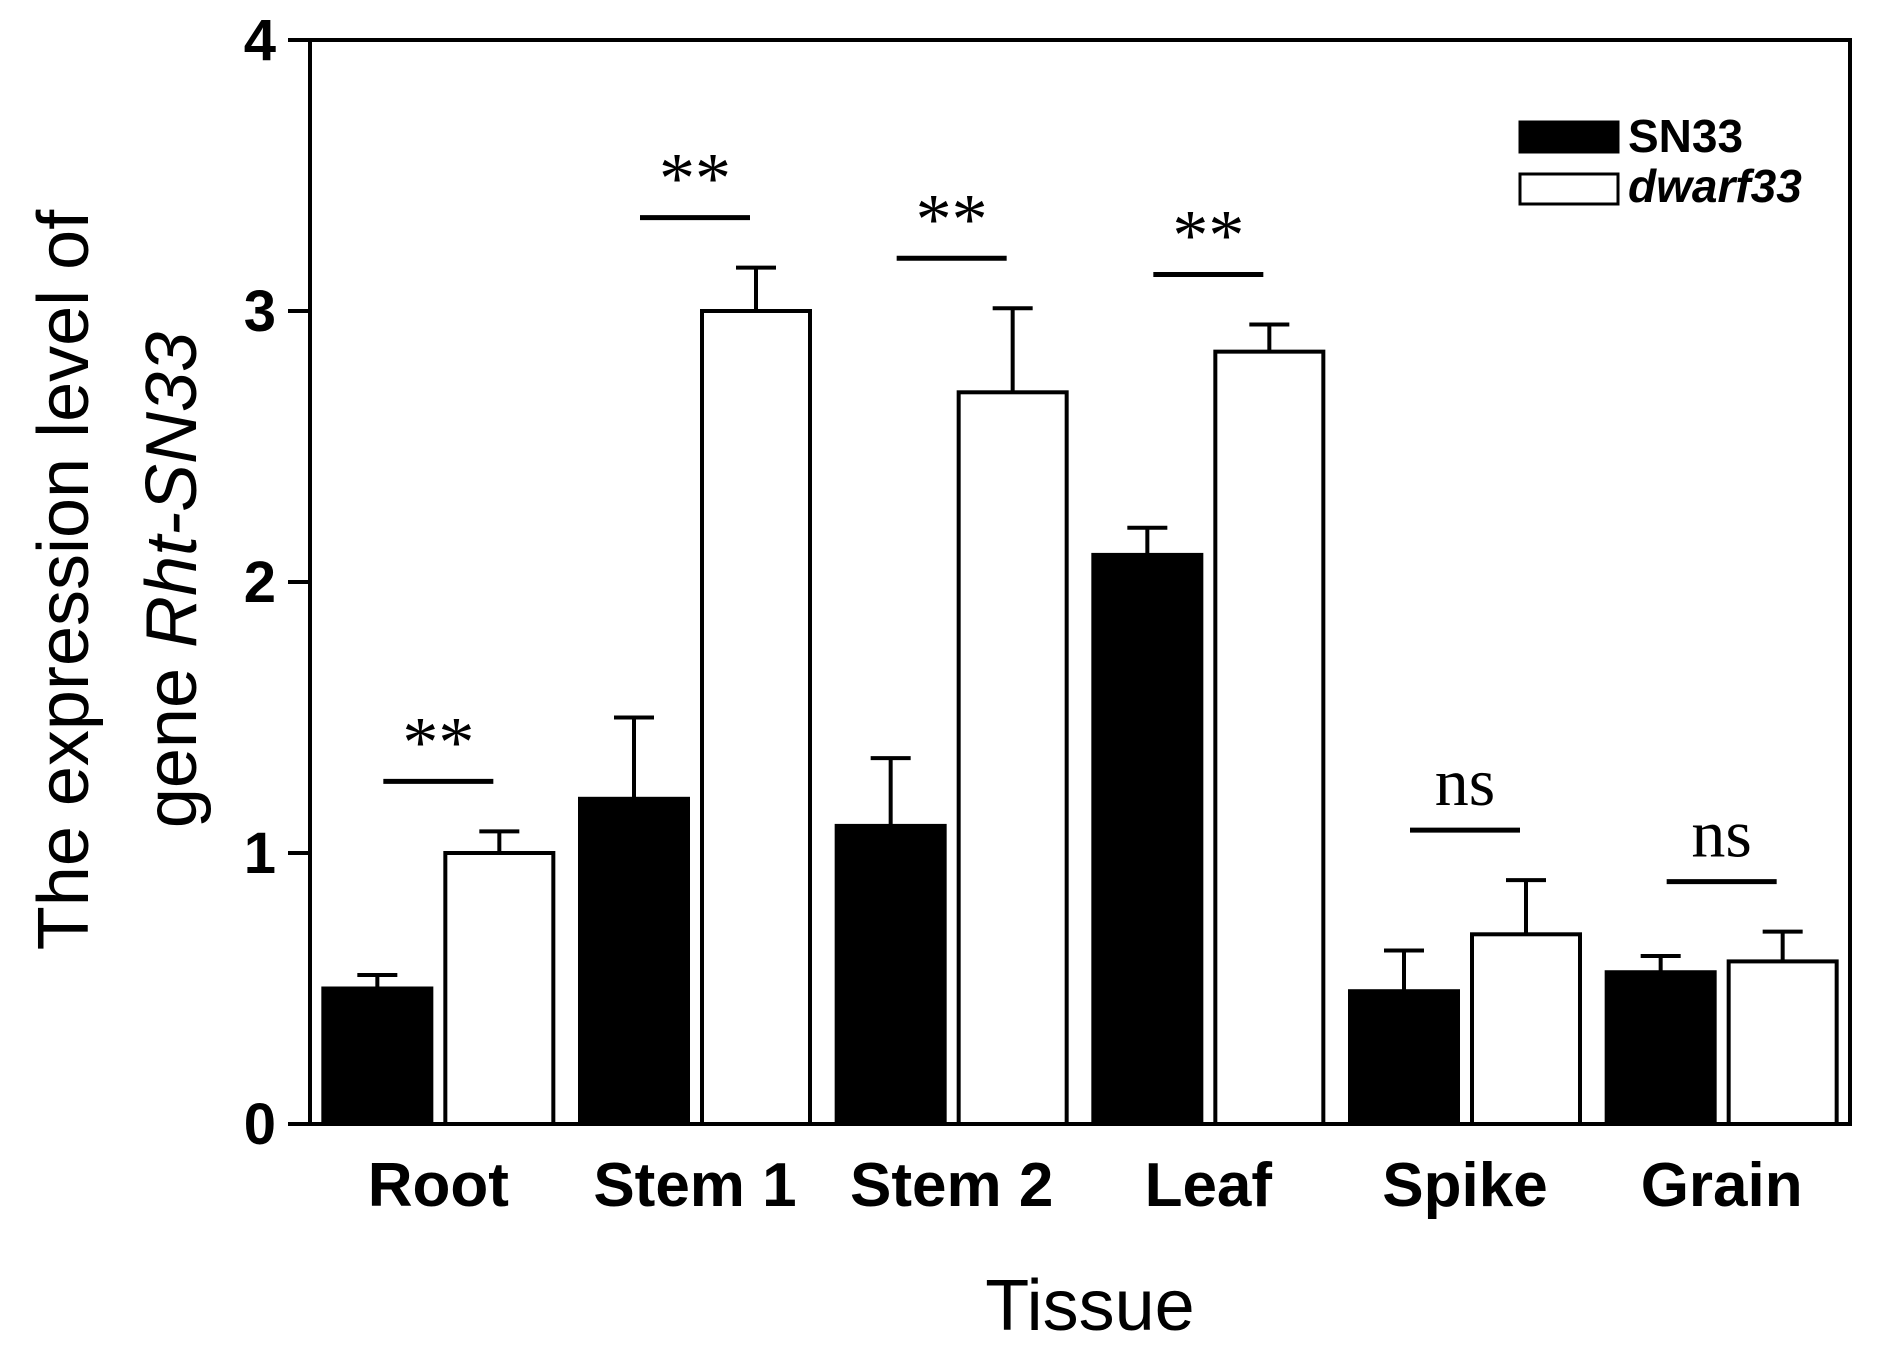  What do you see at coordinates (260, 311) in the screenshot?
I see `y-tick-label: 3` at bounding box center [260, 311].